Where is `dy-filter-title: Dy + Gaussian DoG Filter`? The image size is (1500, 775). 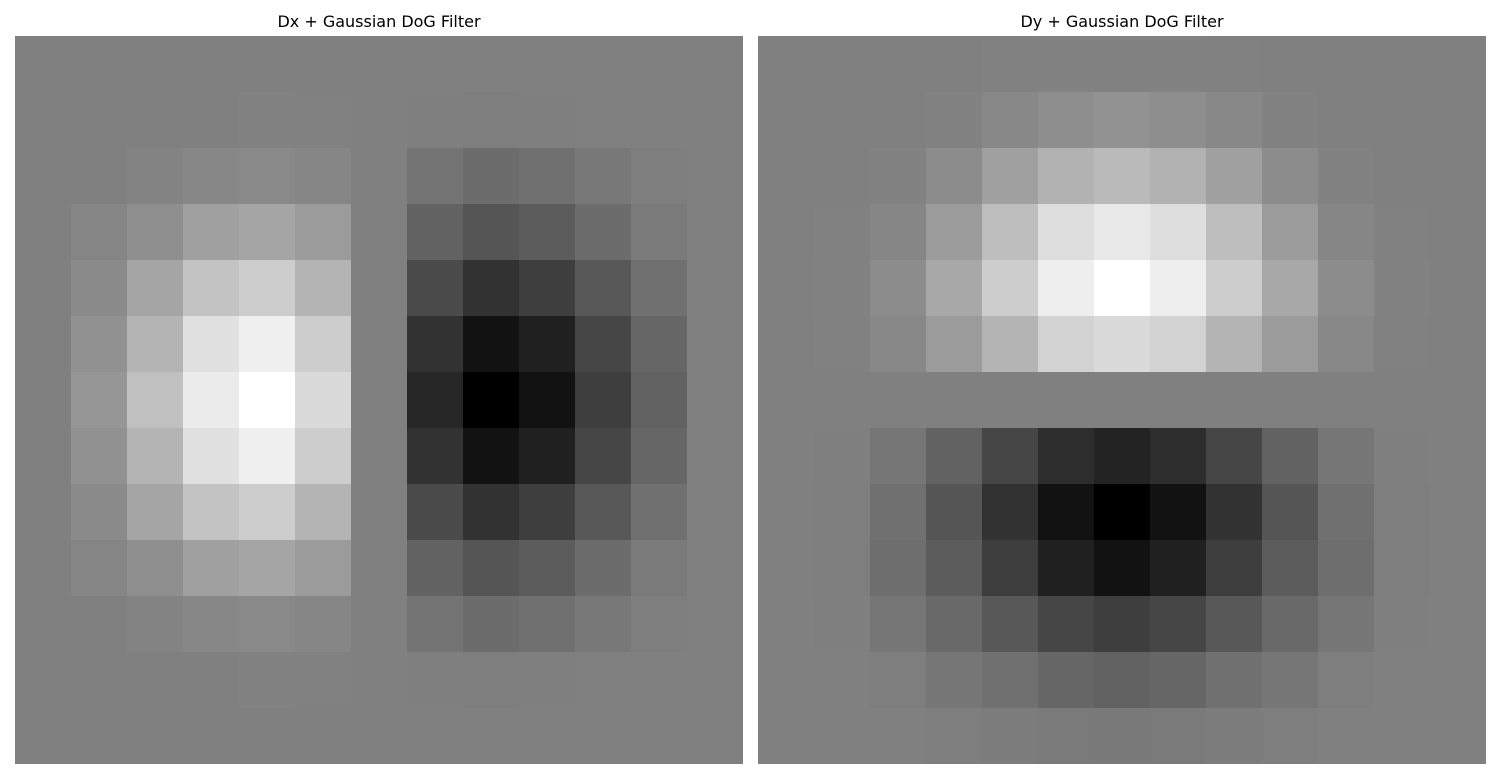 dy-filter-title: Dy + Gaussian DoG Filter is located at coordinates (1122, 21).